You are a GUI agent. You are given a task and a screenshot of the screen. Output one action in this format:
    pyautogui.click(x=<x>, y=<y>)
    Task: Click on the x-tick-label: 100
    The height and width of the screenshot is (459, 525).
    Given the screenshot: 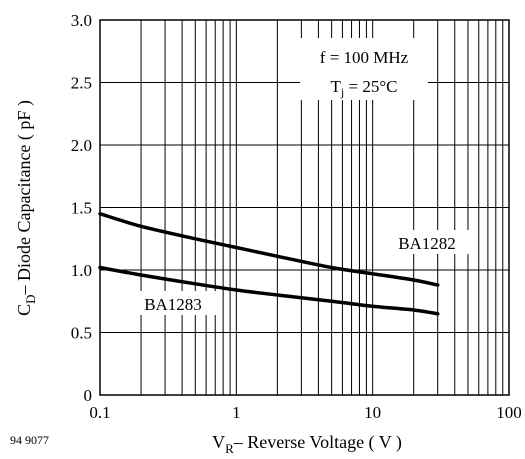 What is the action you would take?
    pyautogui.click(x=509, y=412)
    